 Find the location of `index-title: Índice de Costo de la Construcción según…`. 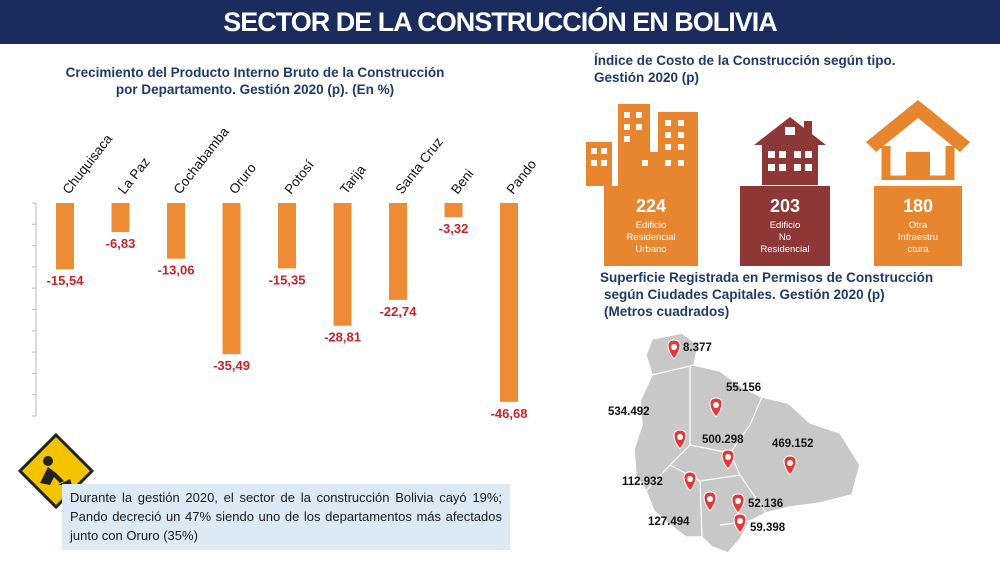

index-title: Índice de Costo de la Construcción según… is located at coordinates (794, 69).